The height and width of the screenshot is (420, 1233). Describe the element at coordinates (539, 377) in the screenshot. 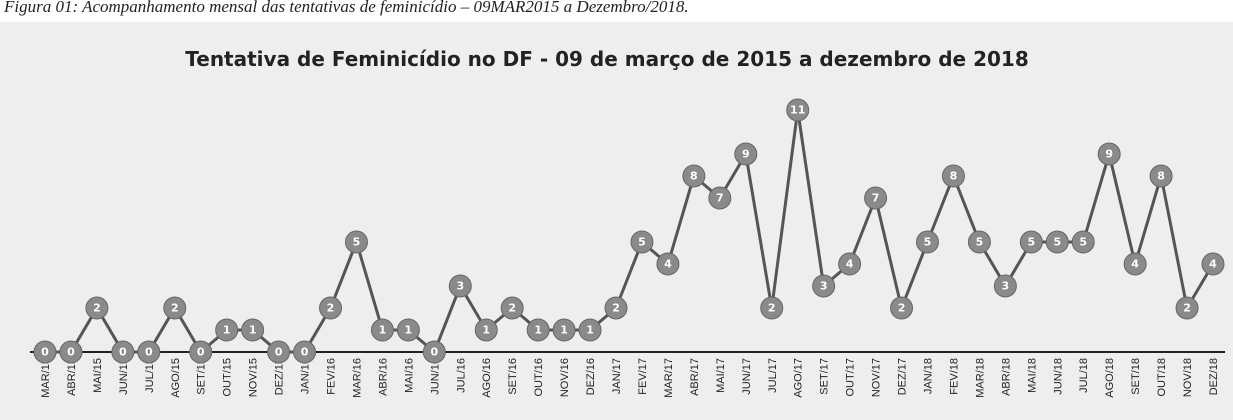

I see `x-tick-label: OUT/16` at that location.